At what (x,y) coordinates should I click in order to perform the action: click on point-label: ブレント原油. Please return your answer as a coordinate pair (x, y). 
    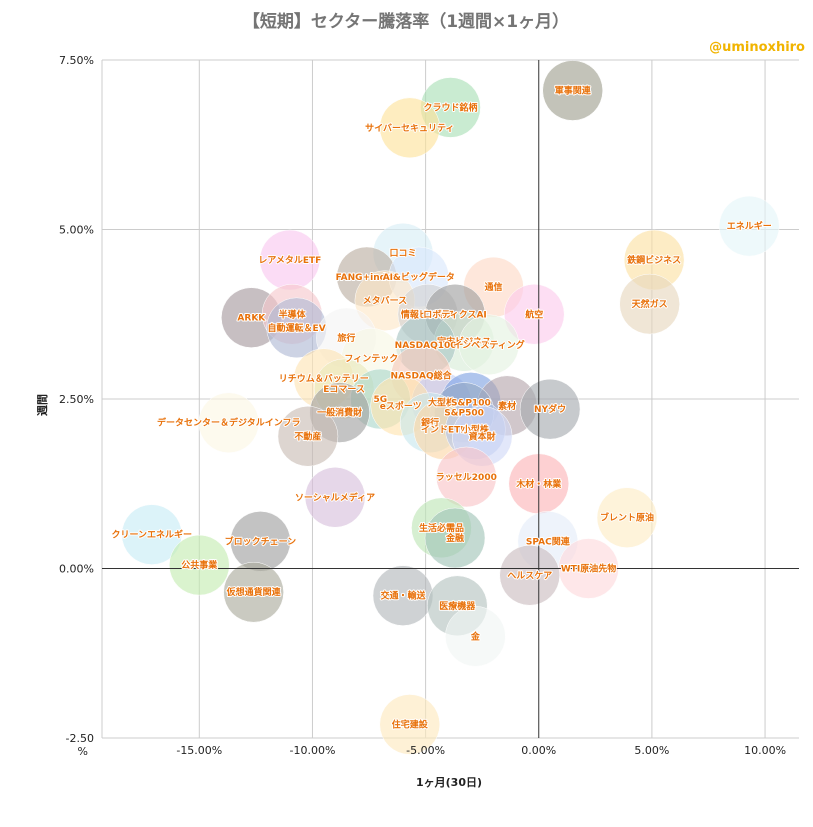
    Looking at the image, I should click on (627, 518).